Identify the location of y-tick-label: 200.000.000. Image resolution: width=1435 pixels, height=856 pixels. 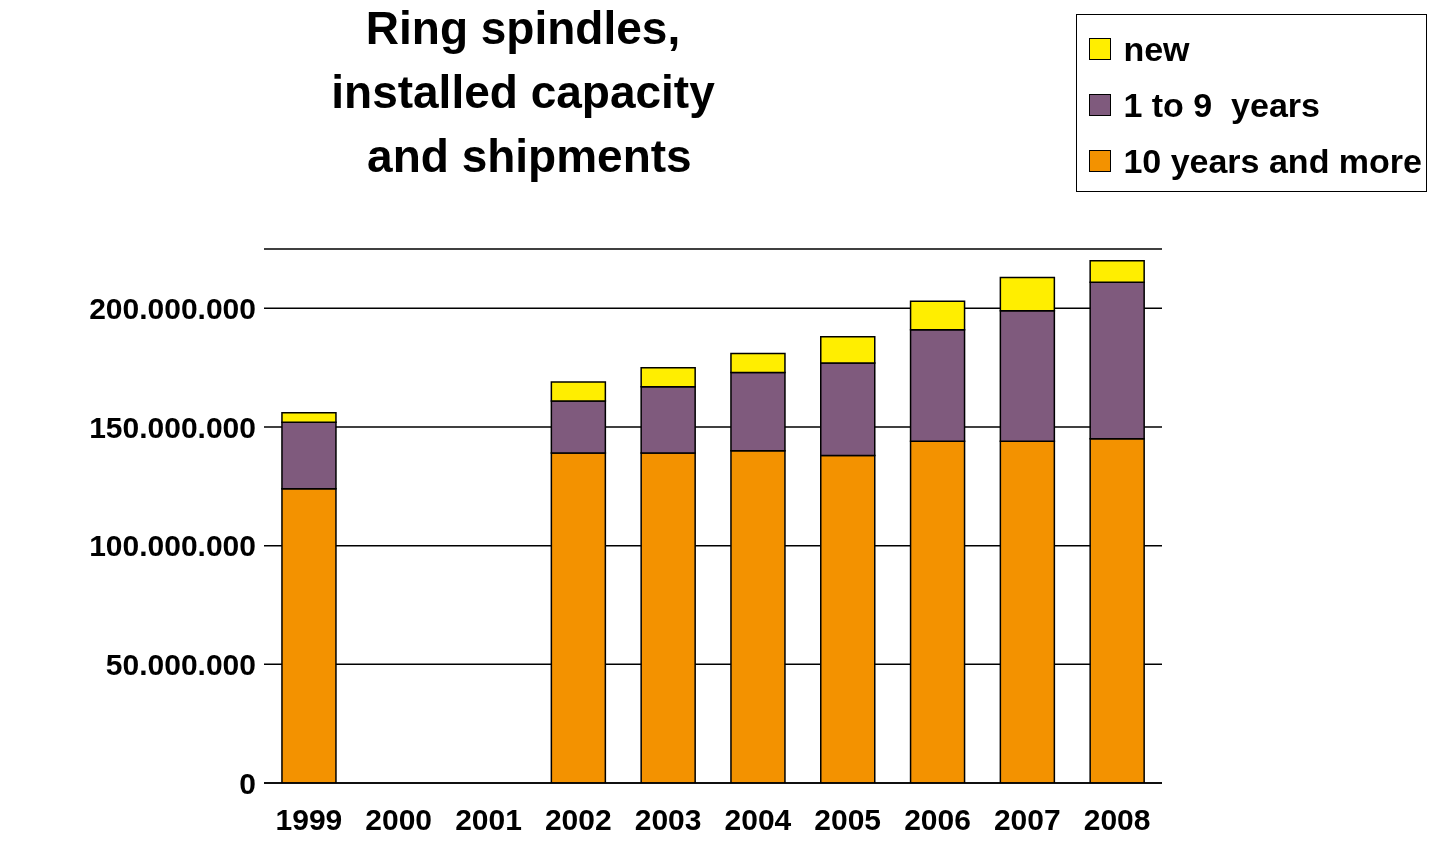
(172, 308).